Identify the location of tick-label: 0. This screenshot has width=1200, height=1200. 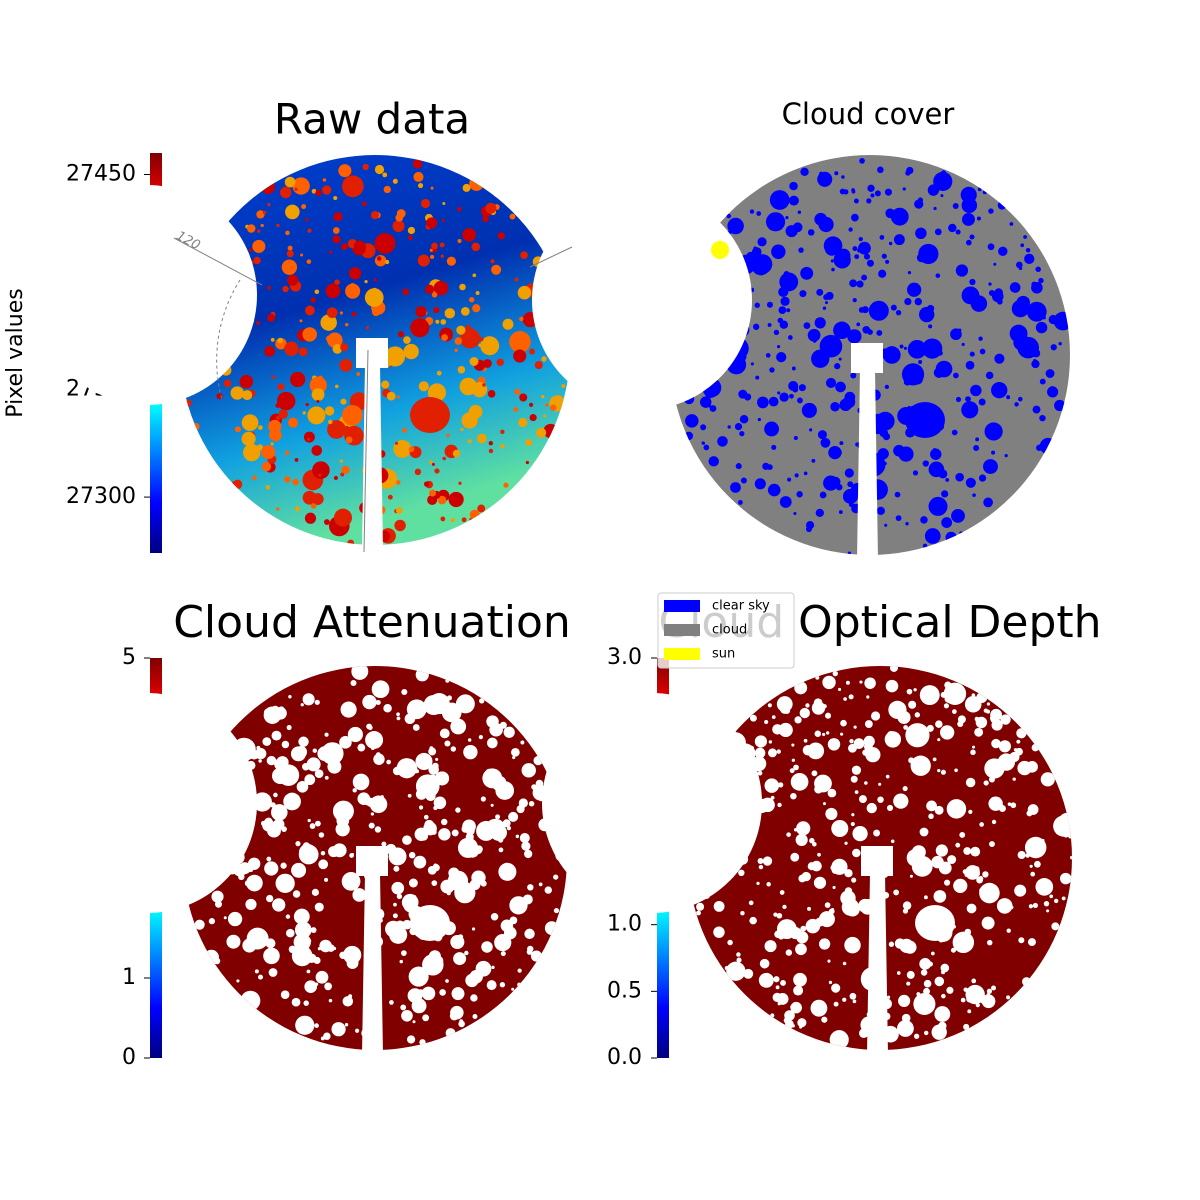
(129, 1057).